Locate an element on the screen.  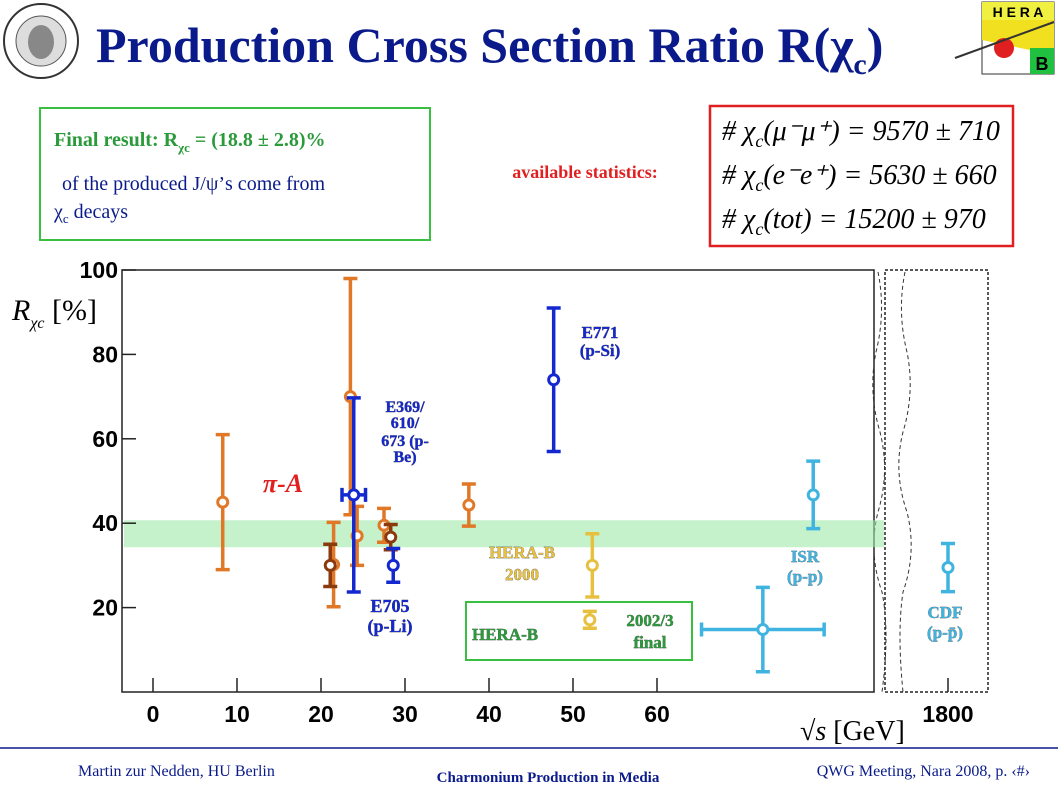
annotation: final is located at coordinates (649, 642).